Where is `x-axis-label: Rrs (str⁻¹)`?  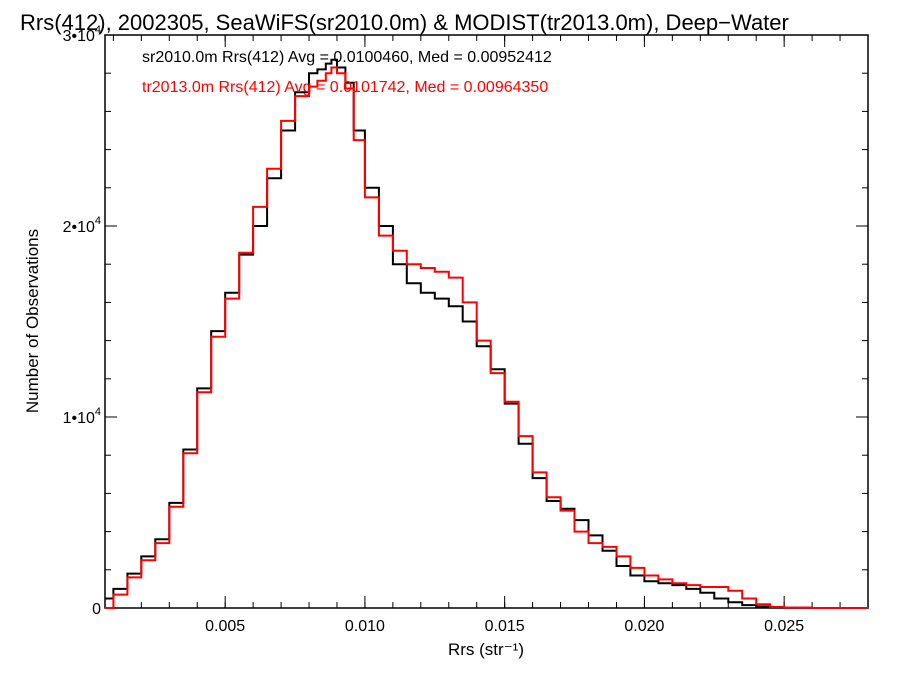
x-axis-label: Rrs (str⁻¹) is located at coordinates (486, 649).